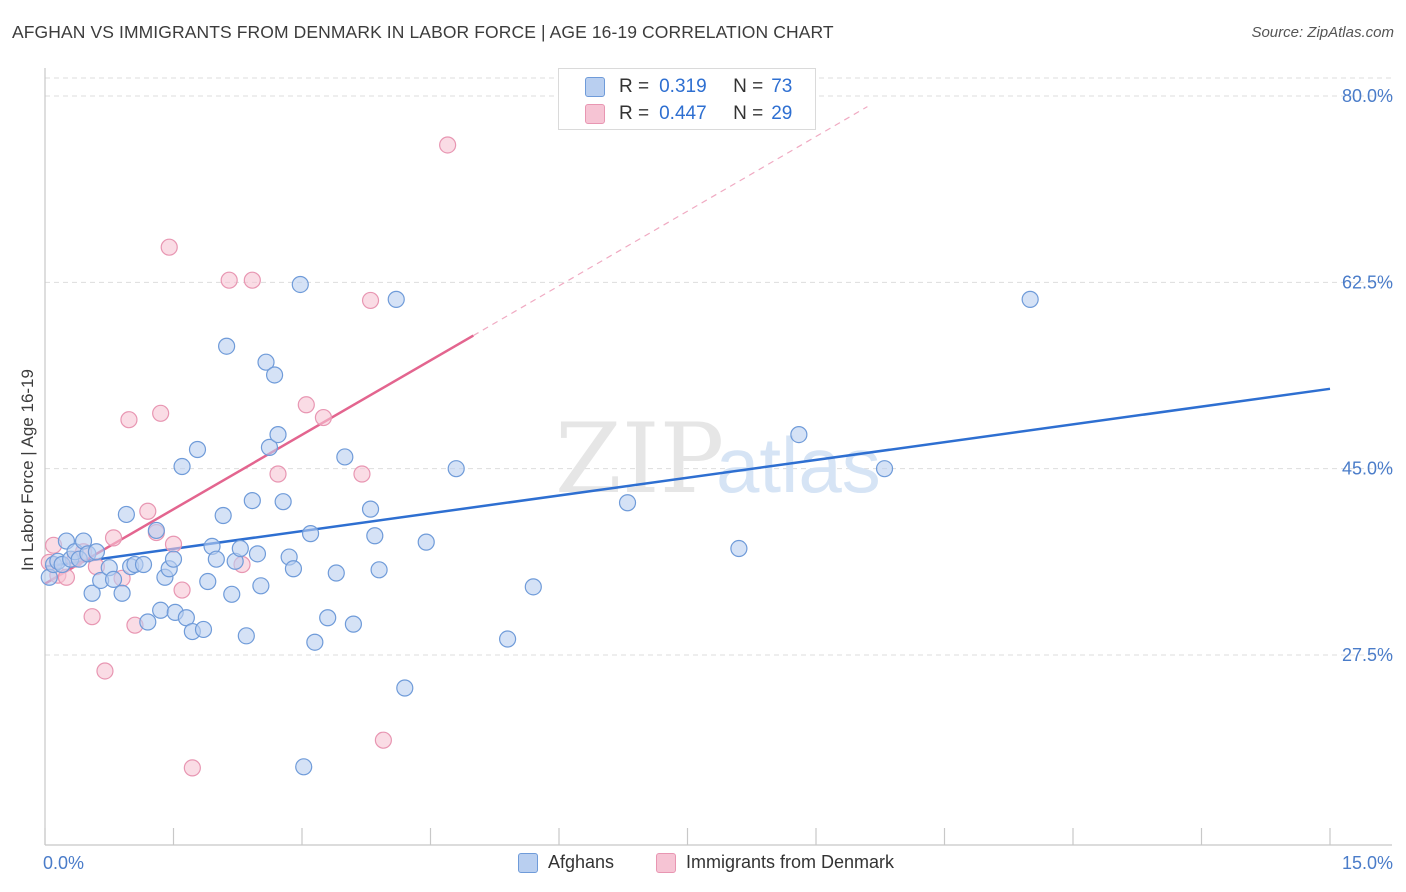 The image size is (1406, 892). I want to click on stats-row-denmark: R = 0.447 N = 29, so click(688, 114).